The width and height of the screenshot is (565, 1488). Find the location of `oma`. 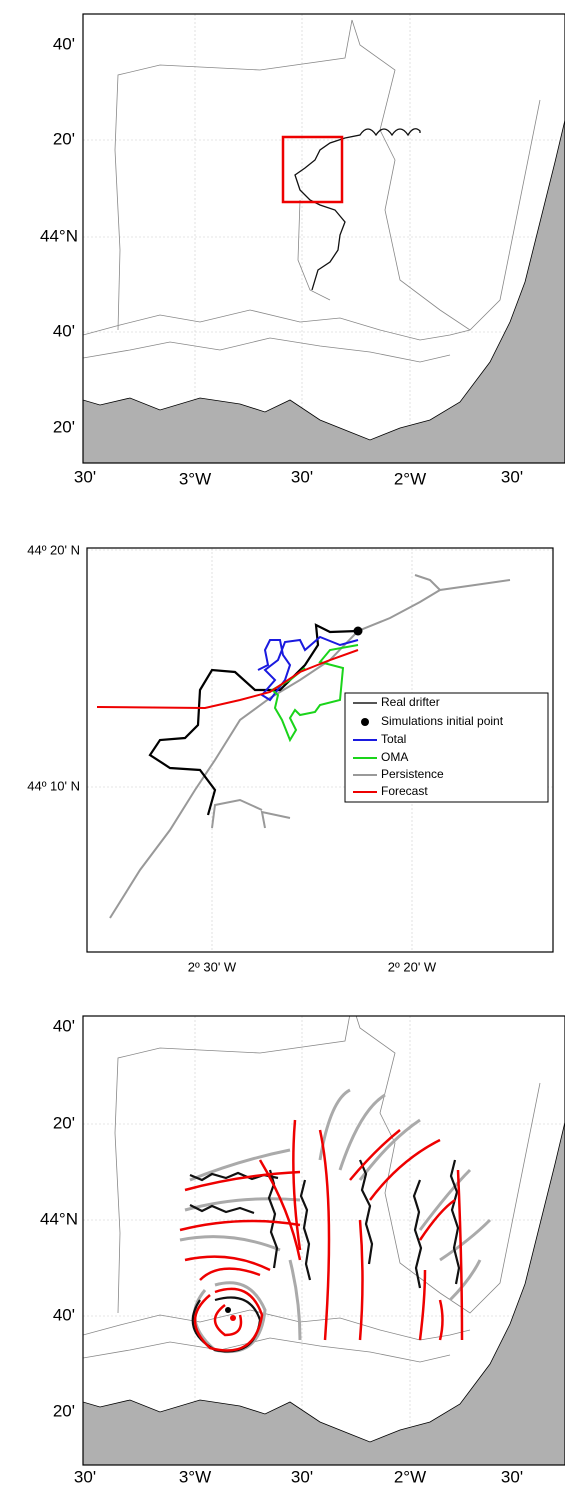

oma is located at coordinates (314, 693).